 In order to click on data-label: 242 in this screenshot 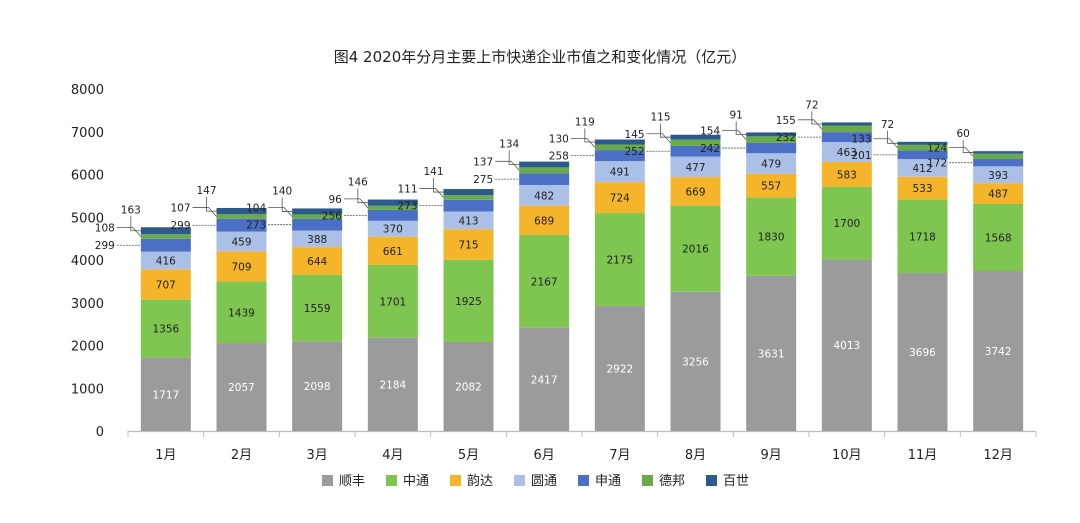, I will do `click(710, 149)`.